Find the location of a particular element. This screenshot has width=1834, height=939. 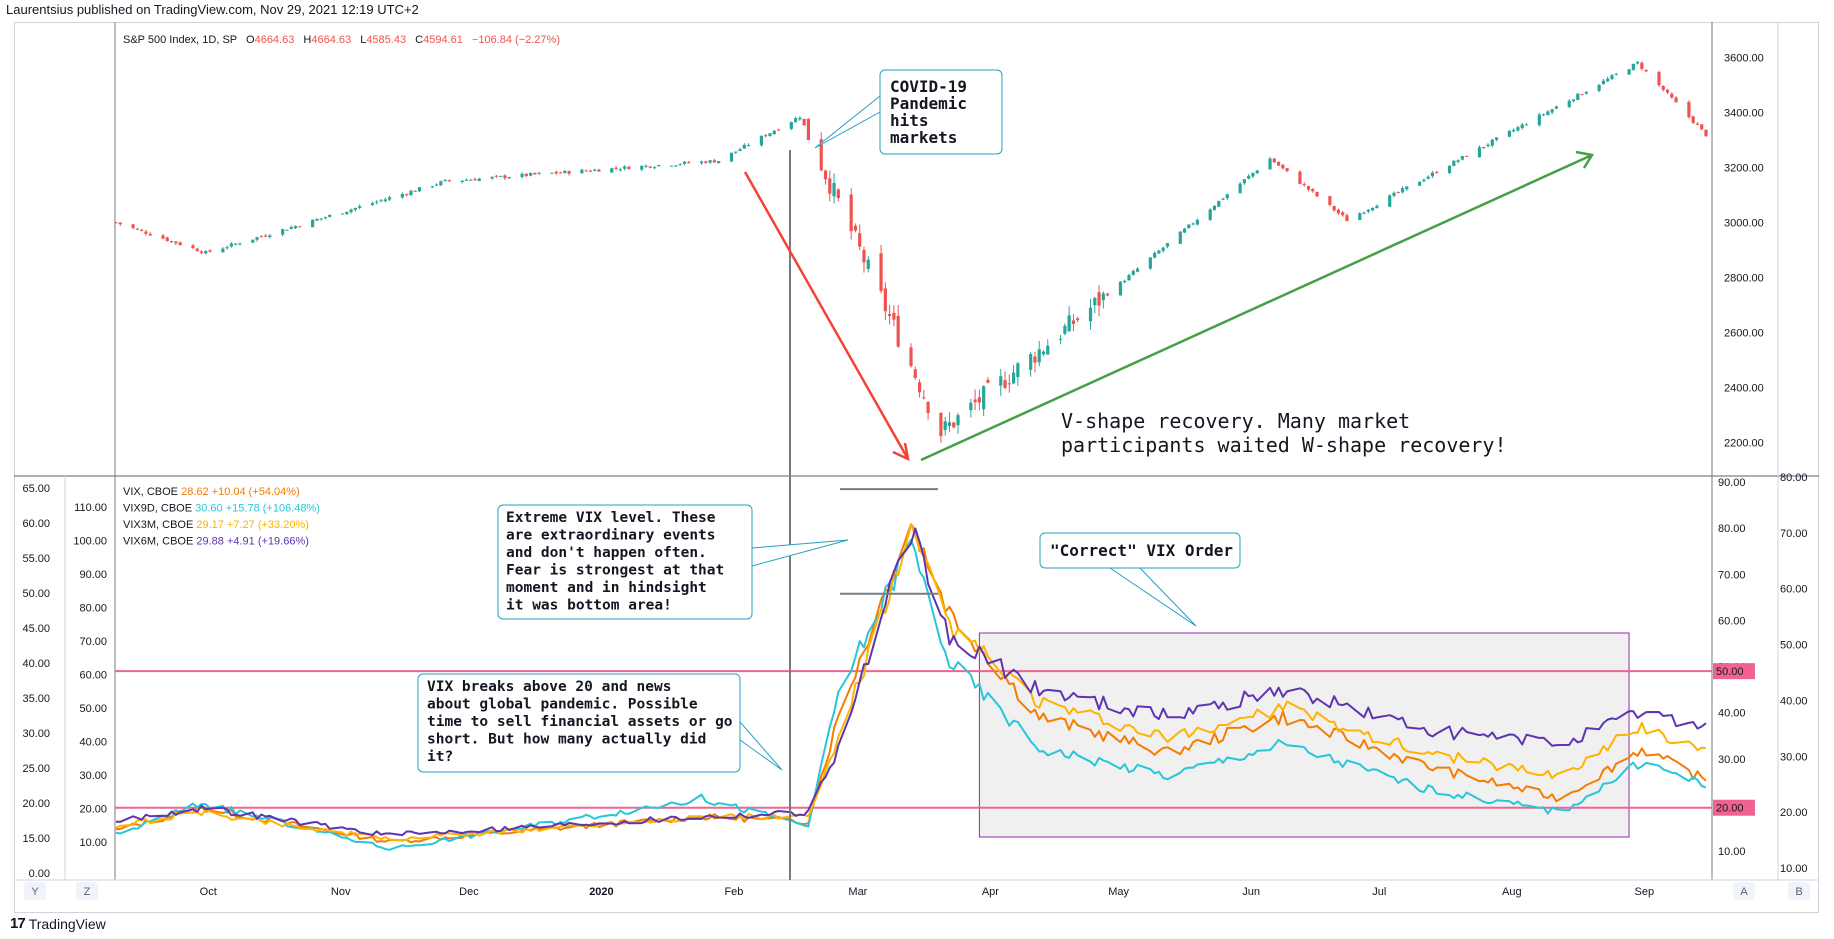

extreme-callout-box is located at coordinates (625, 562).